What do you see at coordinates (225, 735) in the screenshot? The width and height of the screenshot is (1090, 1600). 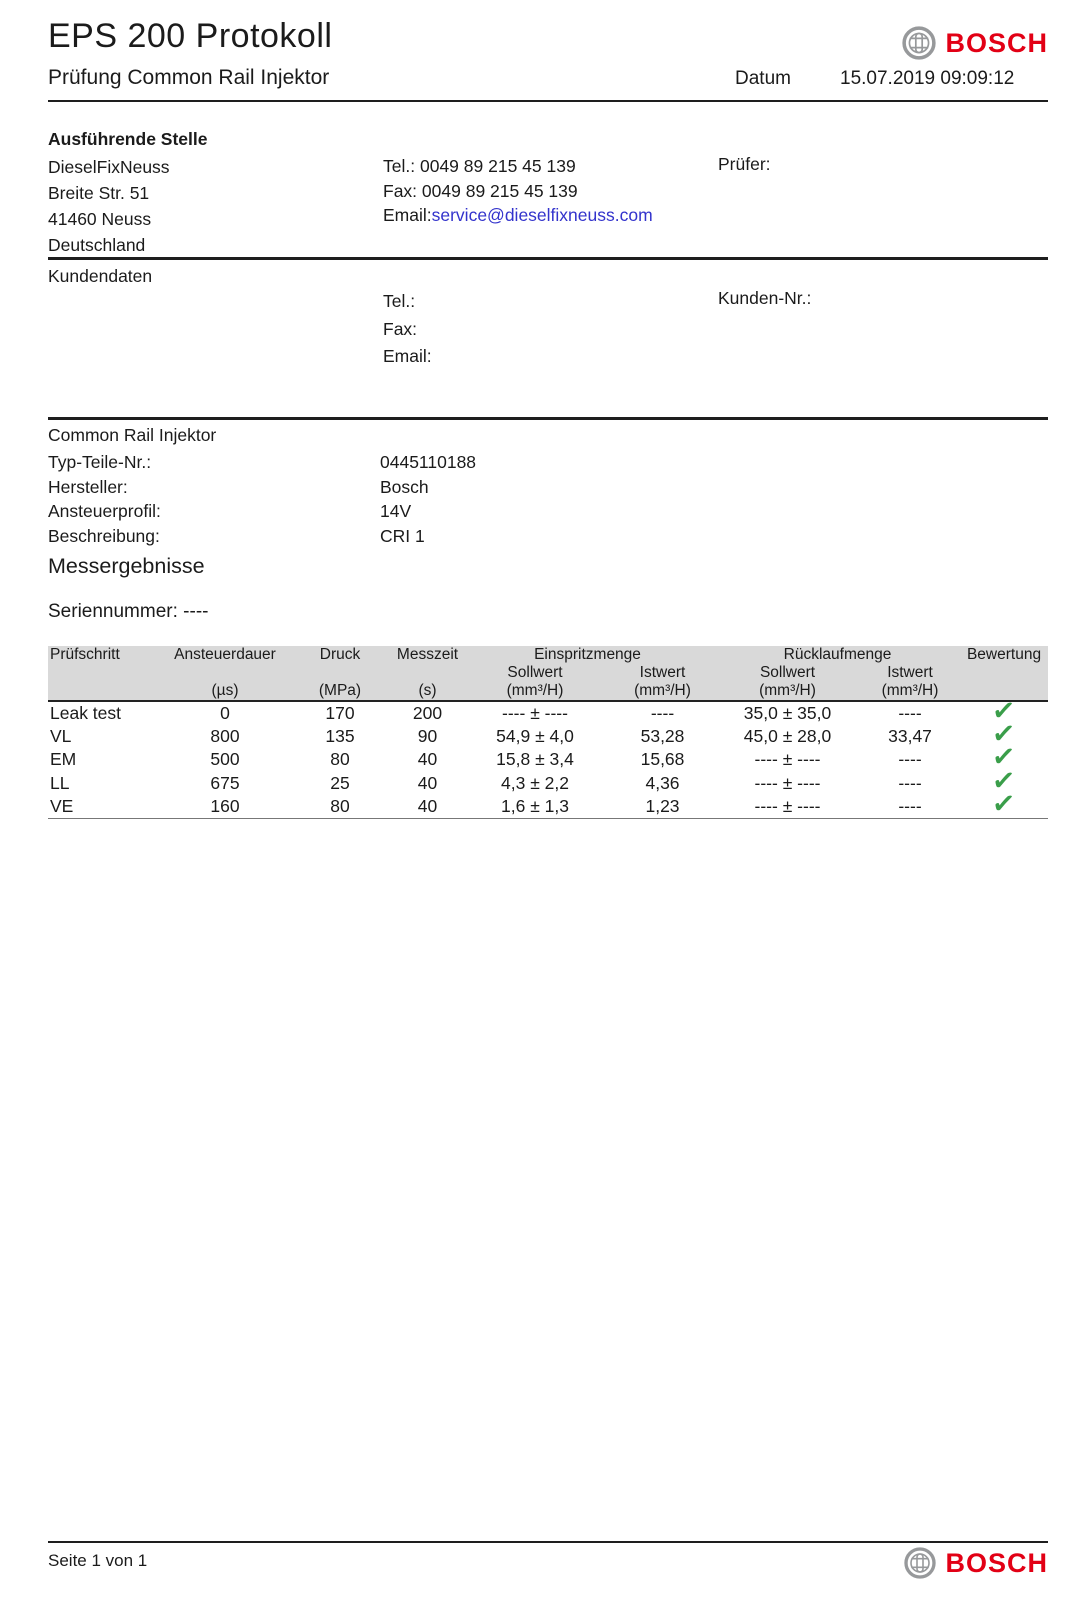 I see `cell-ansteuerdauer: 800` at bounding box center [225, 735].